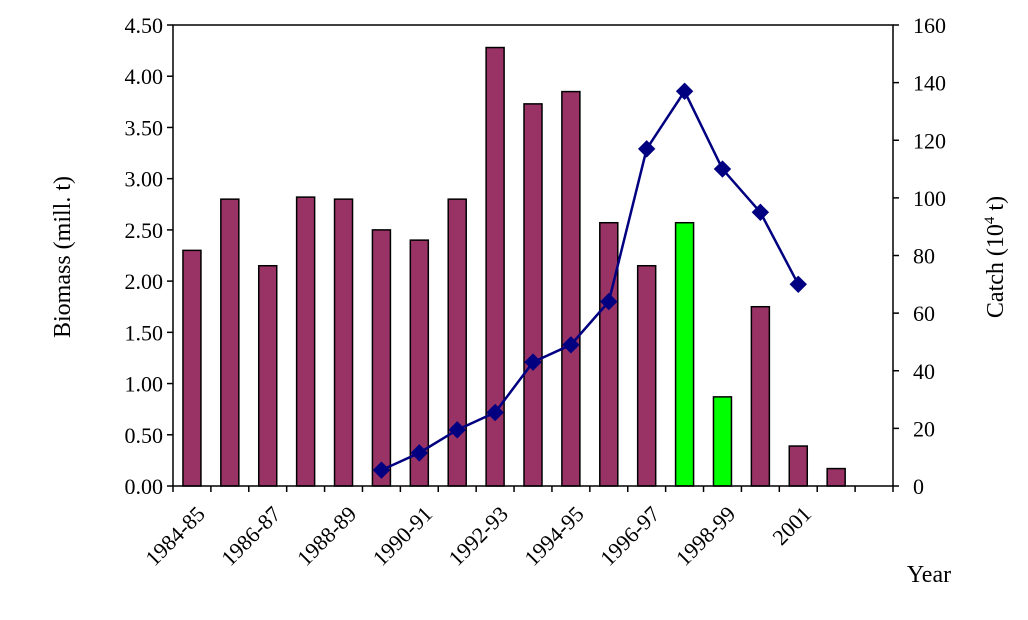  What do you see at coordinates (929, 575) in the screenshot?
I see `x-axis-title: Year` at bounding box center [929, 575].